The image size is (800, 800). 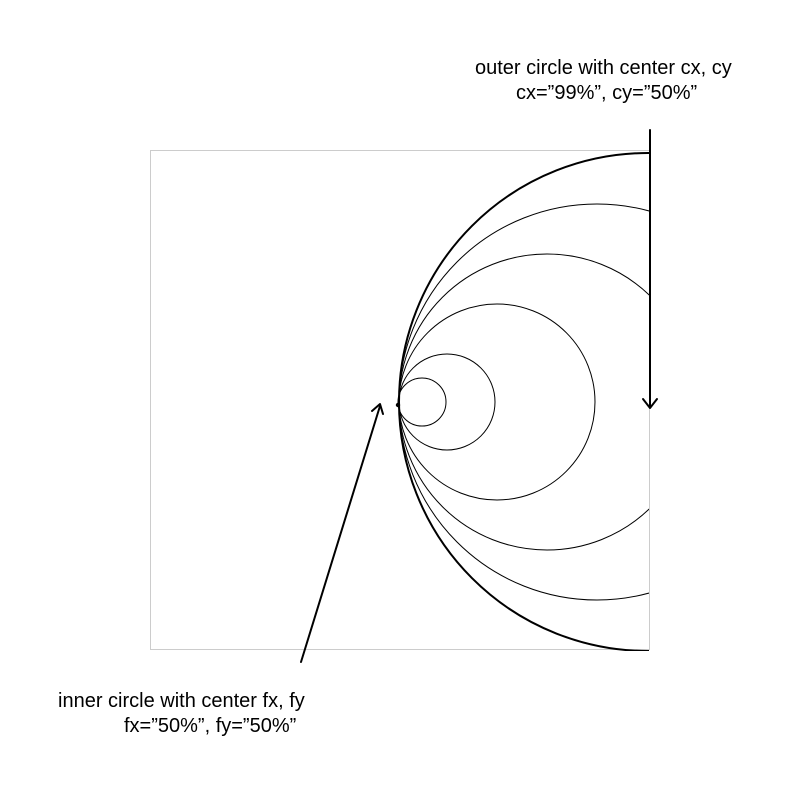 I want to click on focal-point-dot, so click(x=398, y=405).